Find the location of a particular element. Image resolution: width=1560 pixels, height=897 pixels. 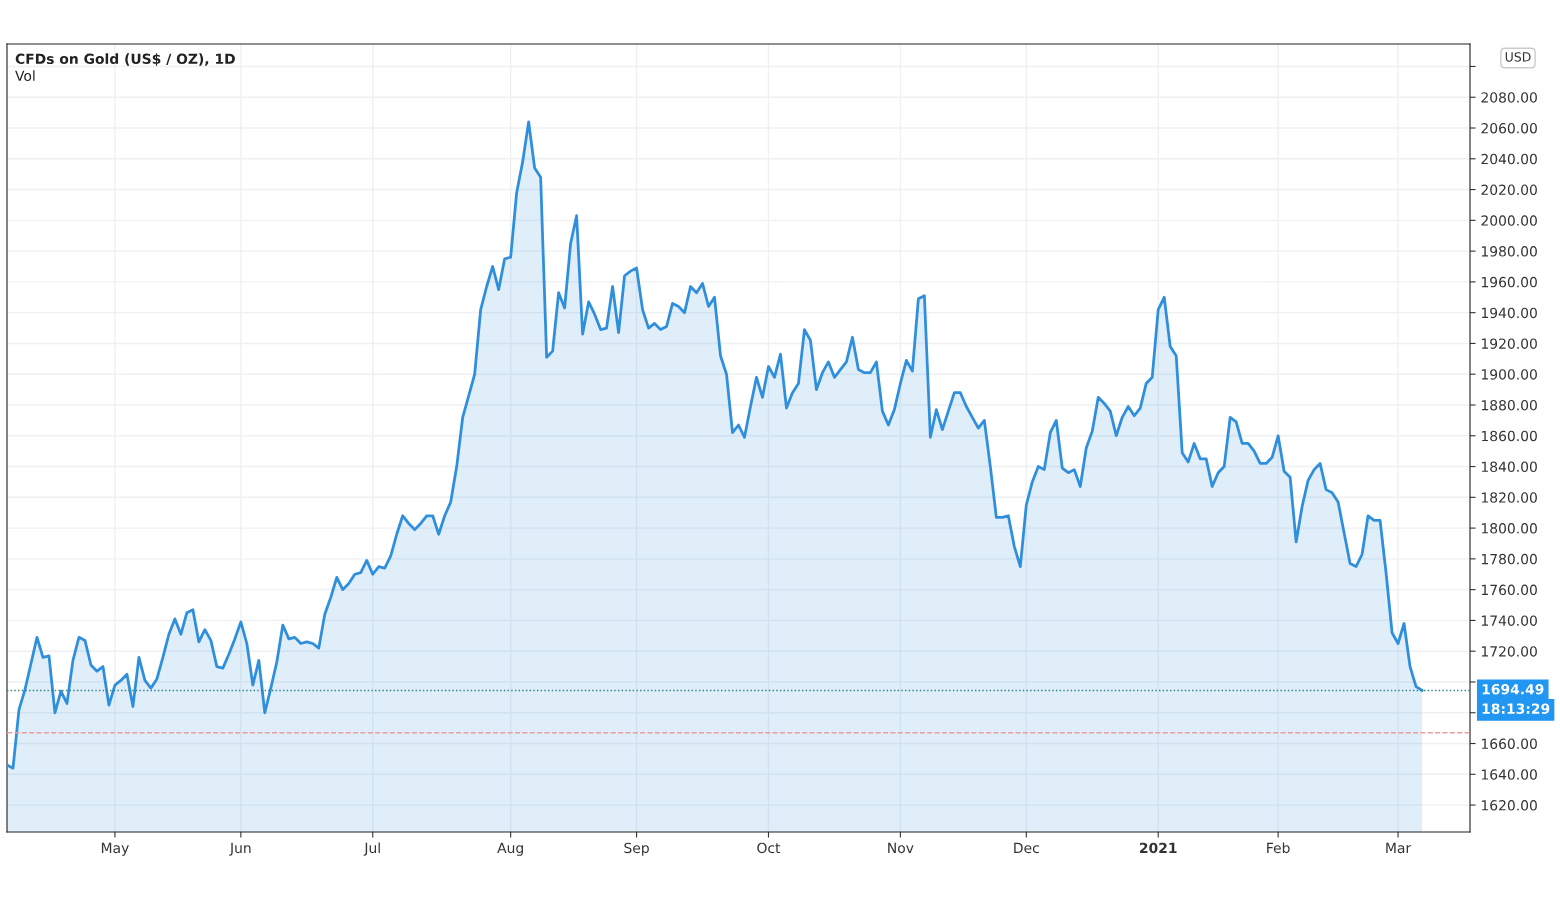

x-tick-label: Jun is located at coordinates (240, 849).